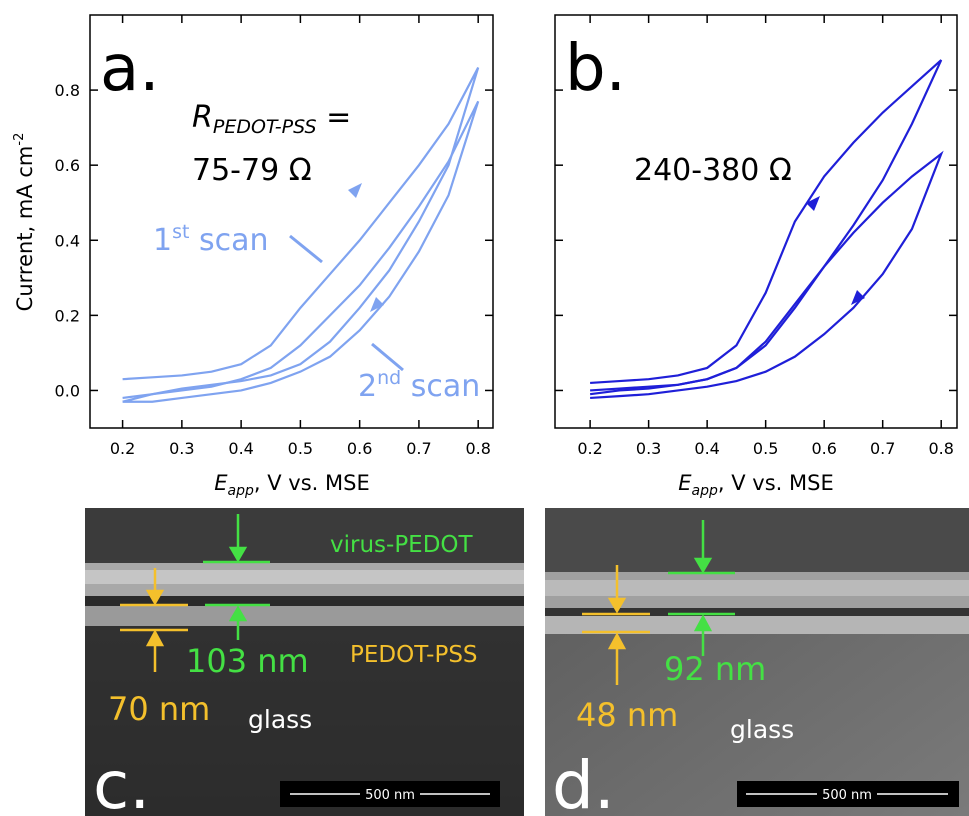 The height and width of the screenshot is (816, 969). I want to click on thickness-label: 92 nm, so click(715, 669).